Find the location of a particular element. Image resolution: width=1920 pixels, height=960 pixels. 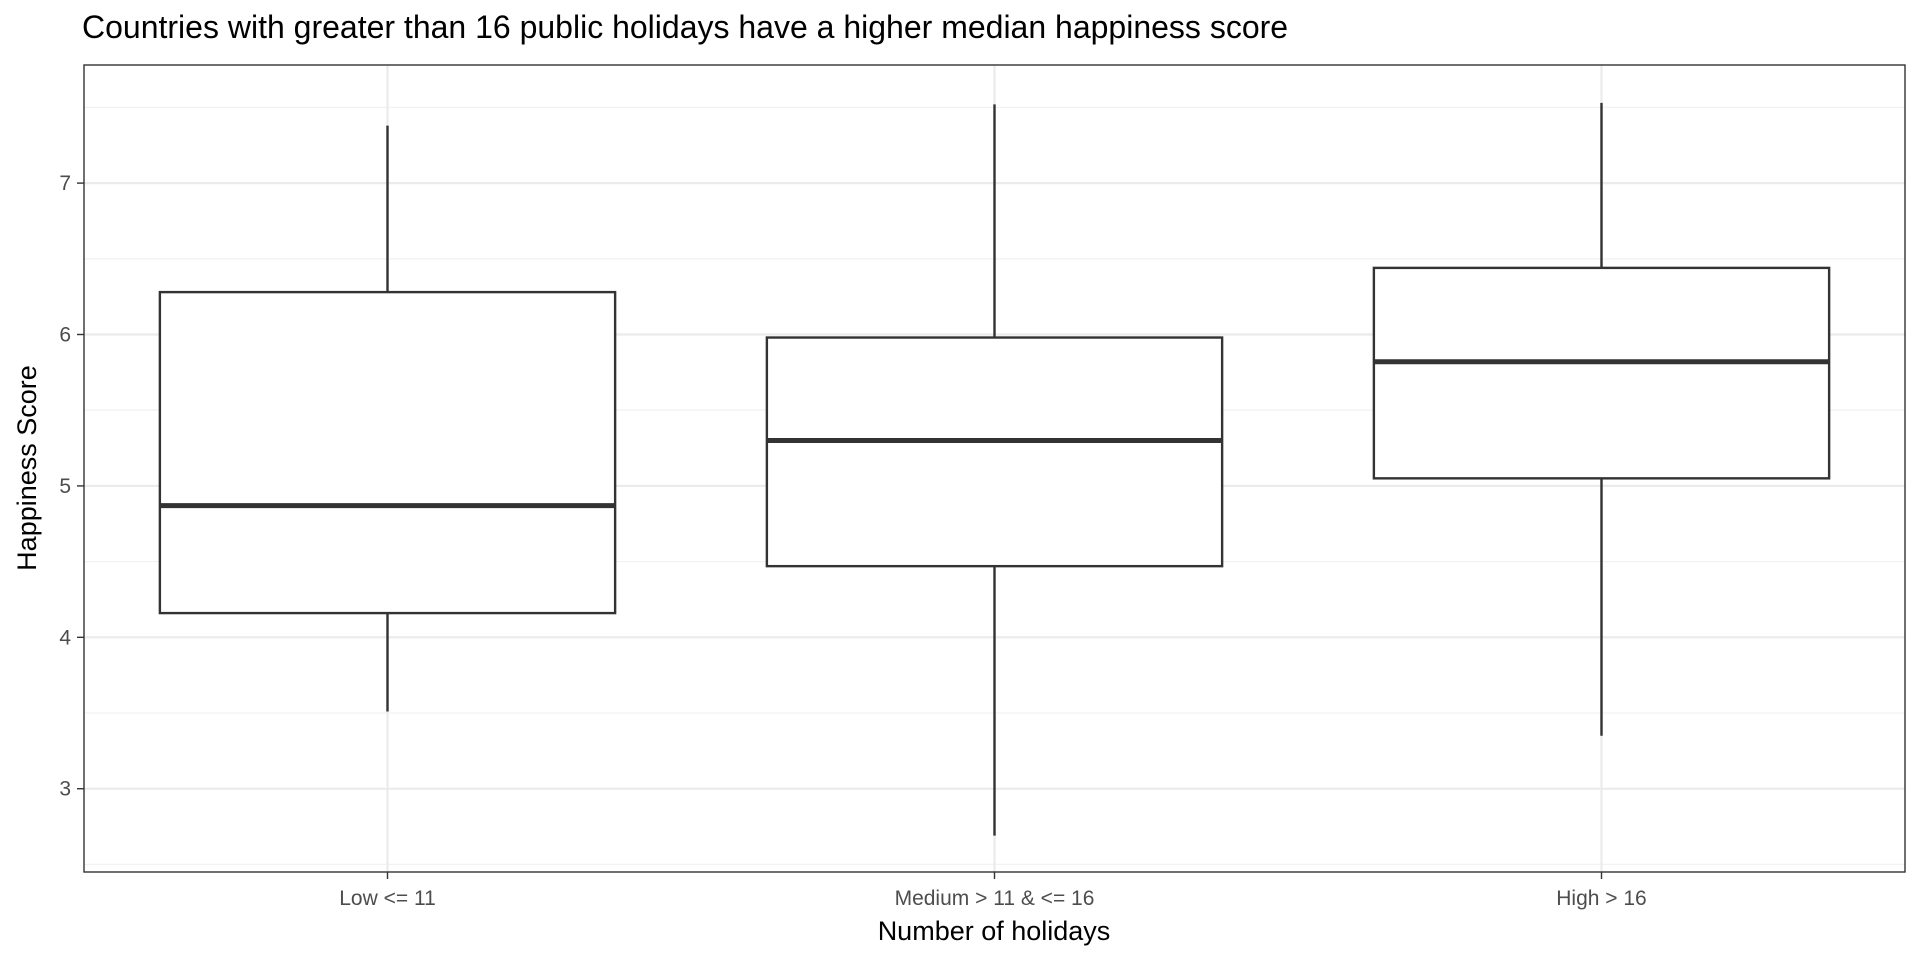

y-tick-label: 3 is located at coordinates (65, 789).